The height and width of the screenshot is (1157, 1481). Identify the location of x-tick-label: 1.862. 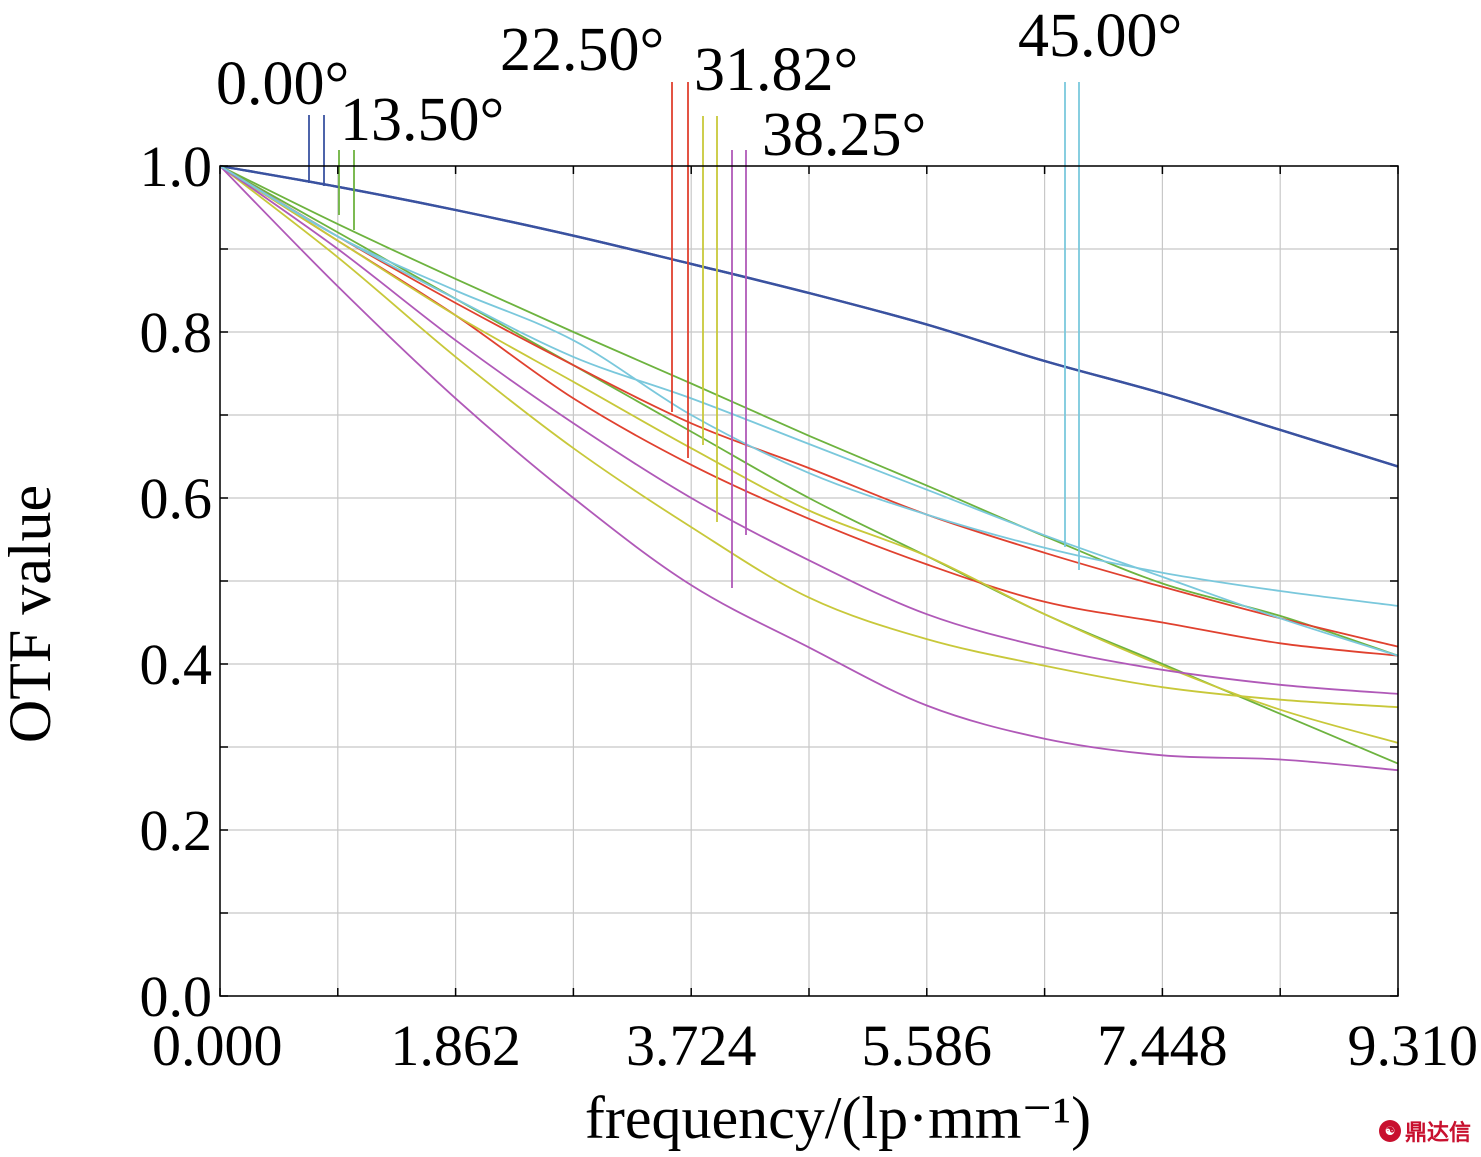
(455, 1045).